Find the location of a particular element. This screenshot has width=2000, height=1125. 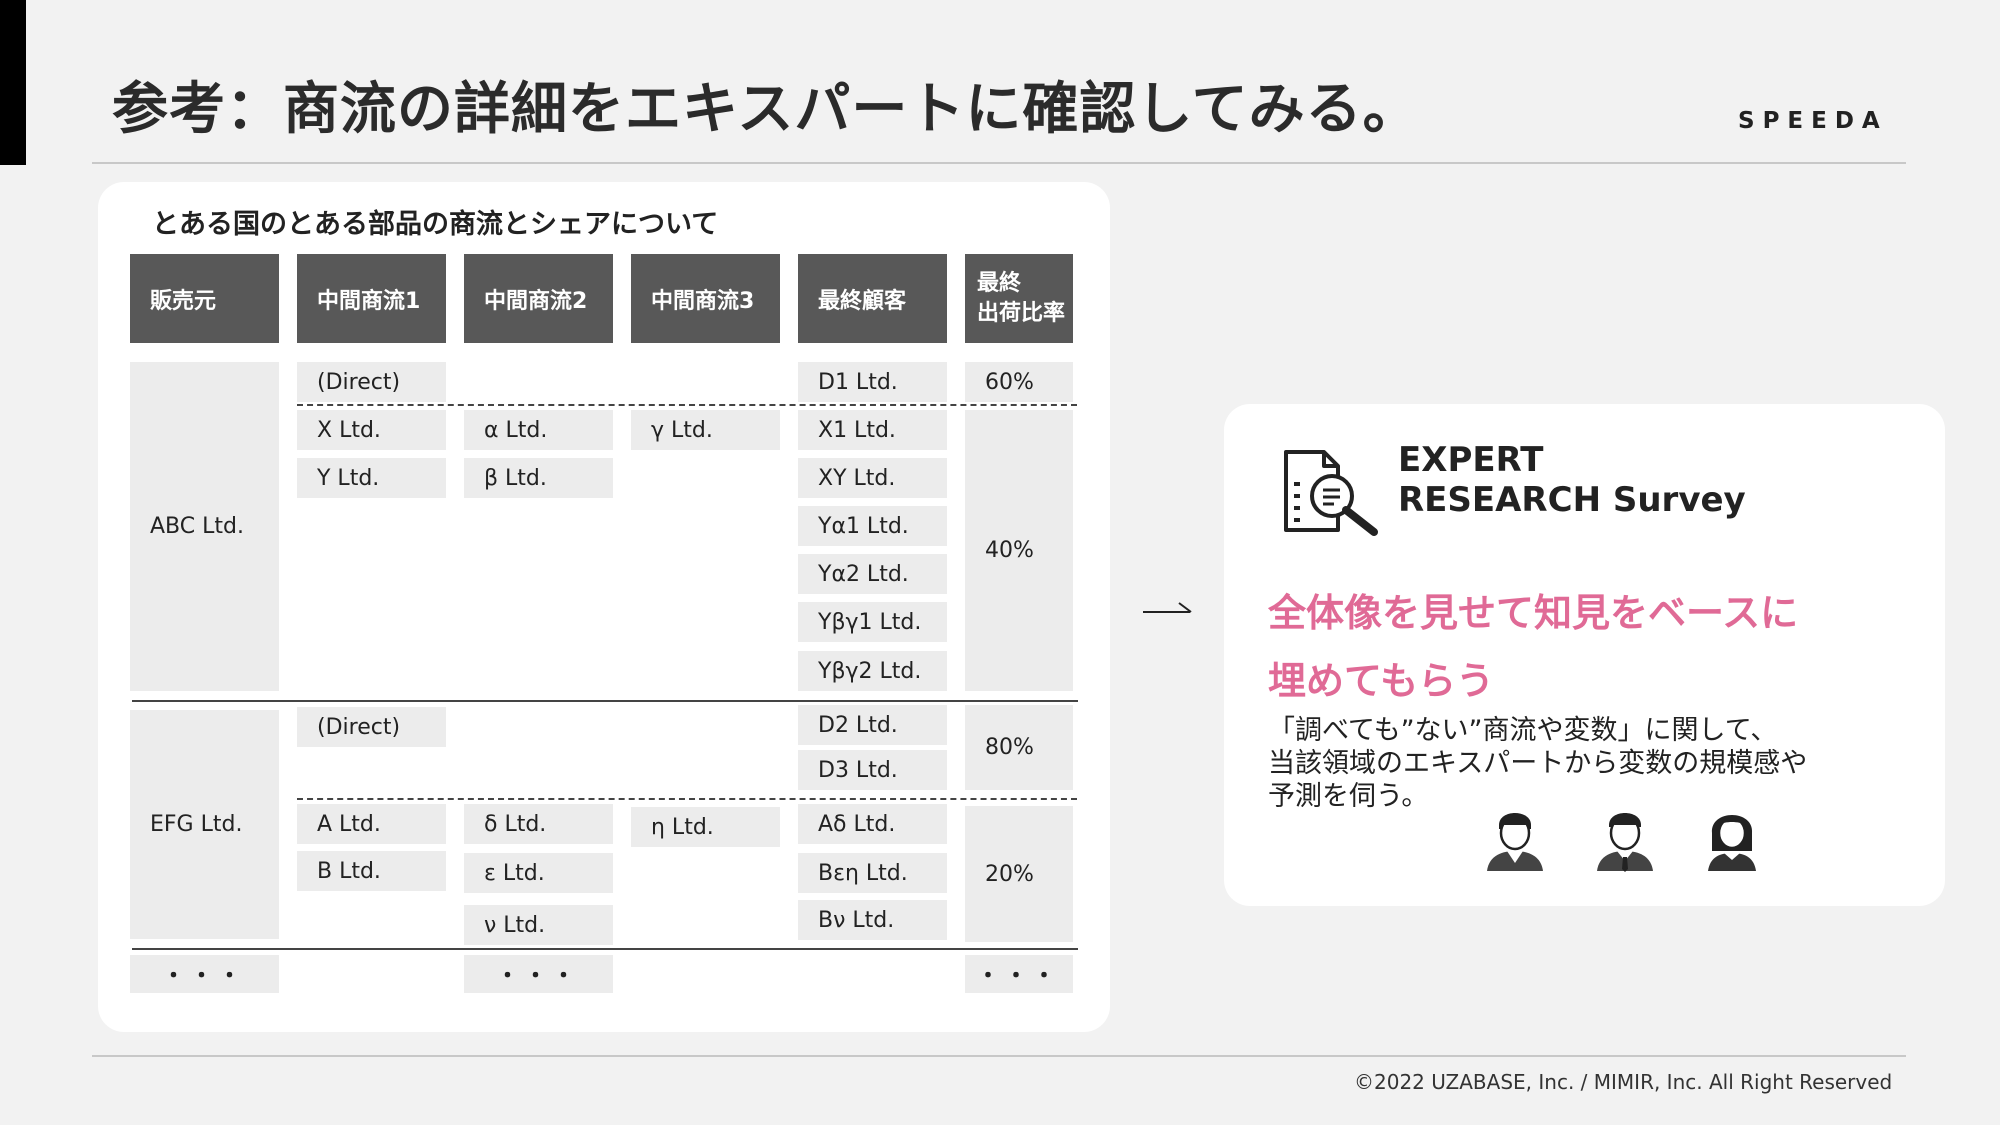

expert-description-line-1: 「調べても”ない”商流や変数」に関して、 is located at coordinates (1523, 730).